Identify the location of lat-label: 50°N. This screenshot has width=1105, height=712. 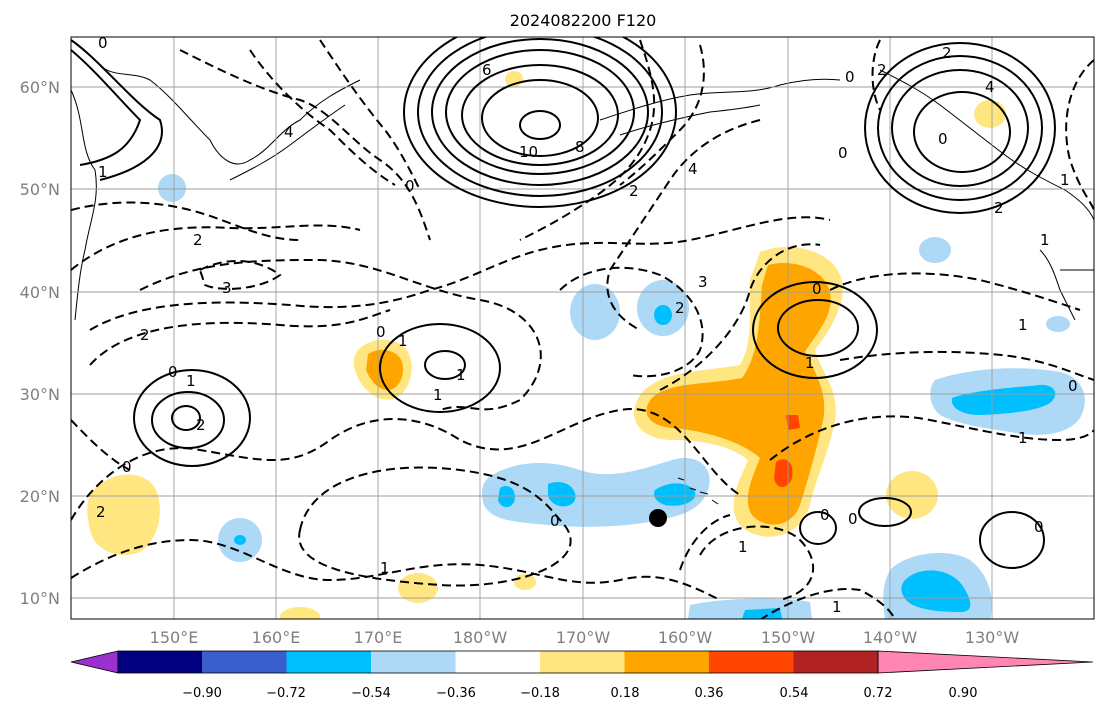
(40, 189).